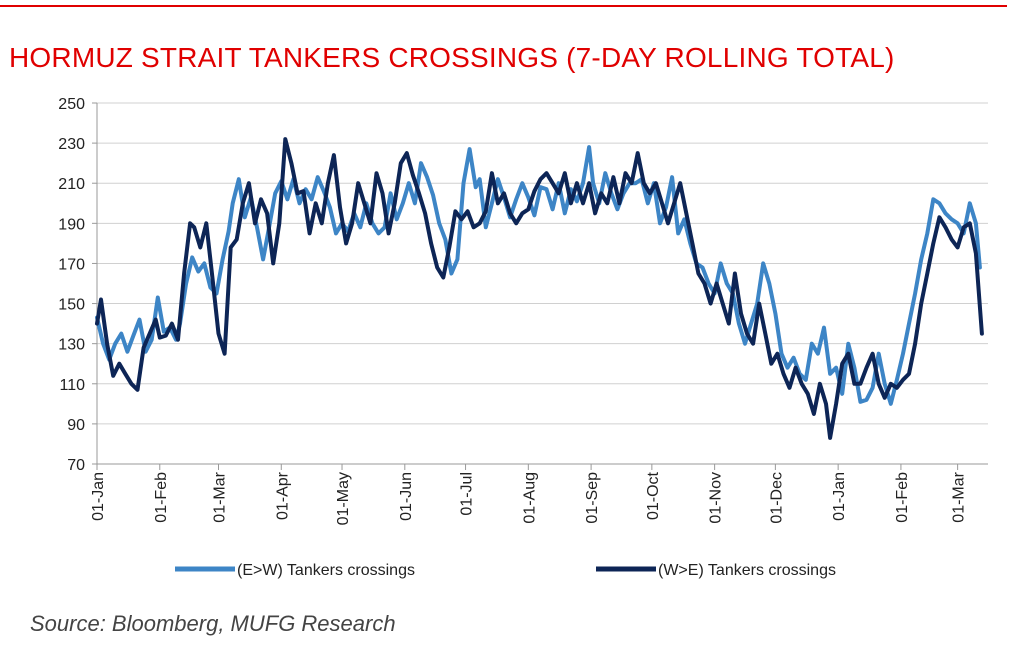 The image size is (1013, 646). I want to click on y-tick-label: 250, so click(71, 104).